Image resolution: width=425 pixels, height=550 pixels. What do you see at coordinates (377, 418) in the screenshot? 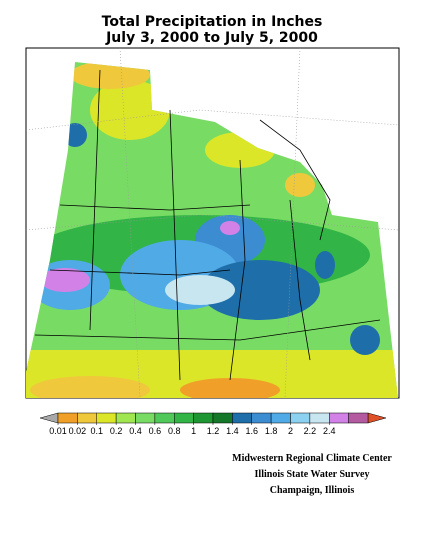
I see `legend-over` at bounding box center [377, 418].